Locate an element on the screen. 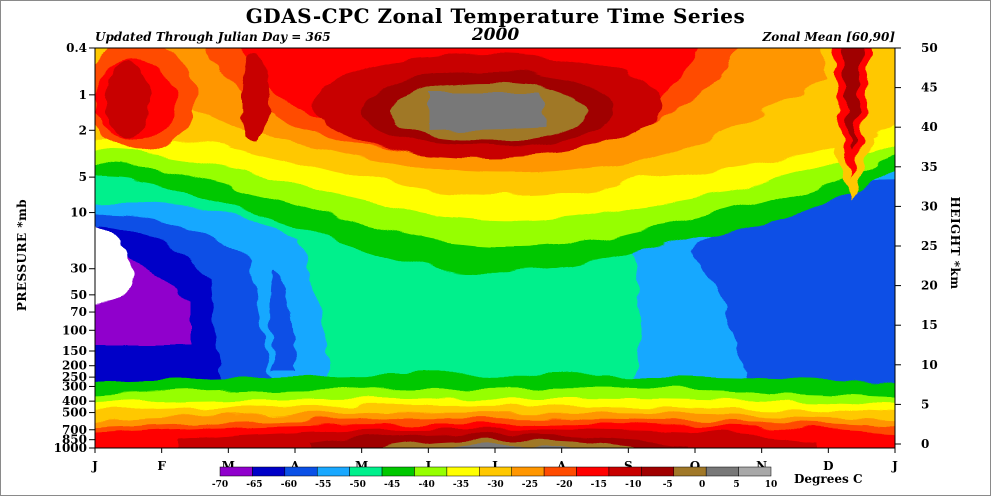 The width and height of the screenshot is (991, 496). pressure-tick-label: 70 is located at coordinates (78, 312).